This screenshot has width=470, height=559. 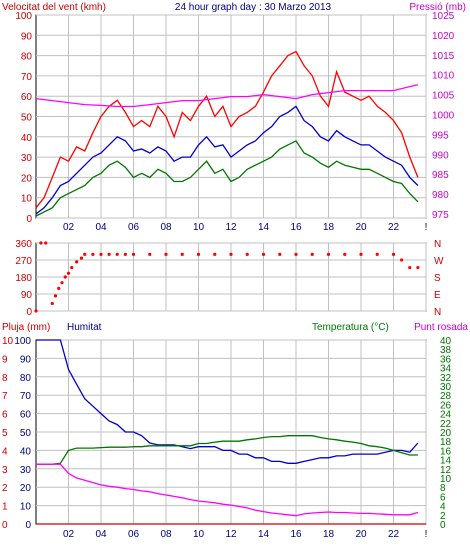 I want to click on axis-label-rain: Pluja (mm), so click(x=26, y=327).